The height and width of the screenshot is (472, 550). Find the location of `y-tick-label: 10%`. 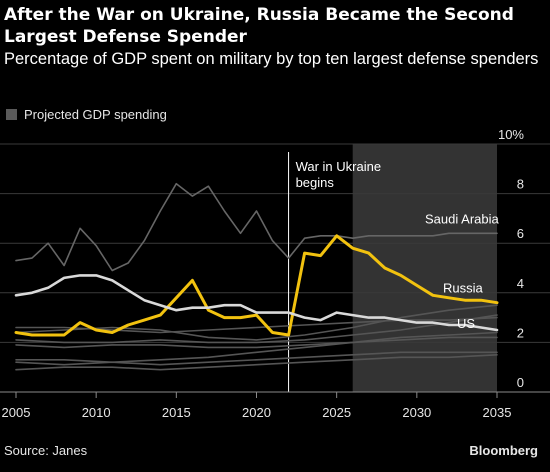

y-tick-label: 10% is located at coordinates (511, 134).